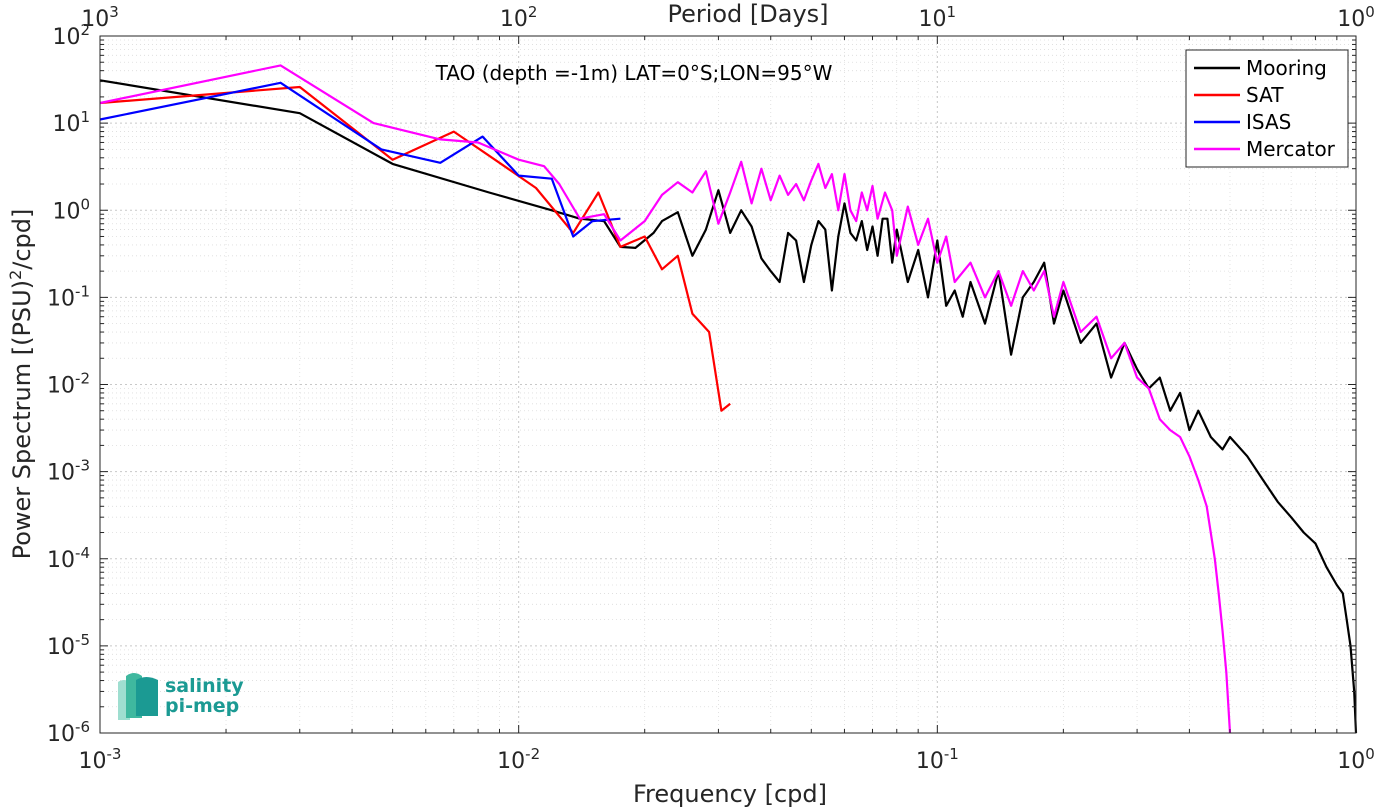 The width and height of the screenshot is (1383, 809). Describe the element at coordinates (360, 159) in the screenshot. I see `series-line-isas` at that location.